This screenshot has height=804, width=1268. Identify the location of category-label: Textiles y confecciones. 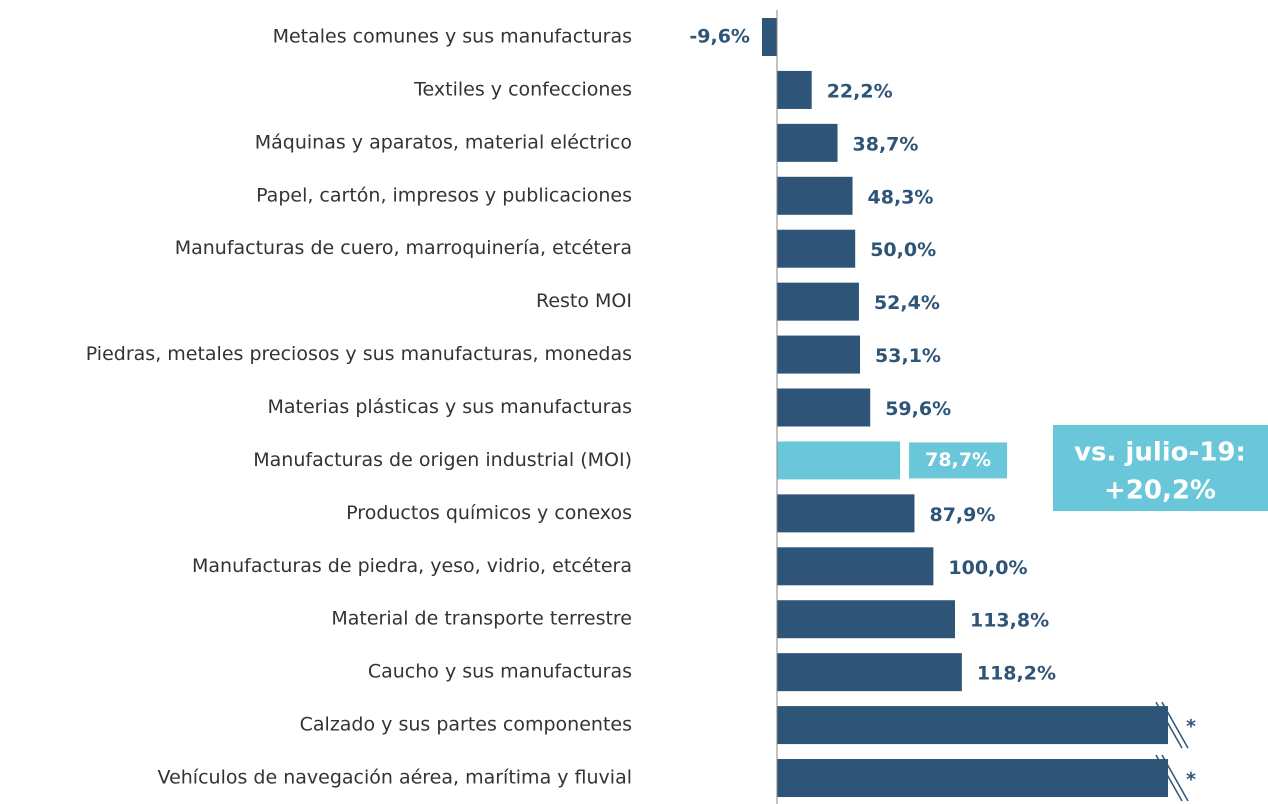
(522, 89).